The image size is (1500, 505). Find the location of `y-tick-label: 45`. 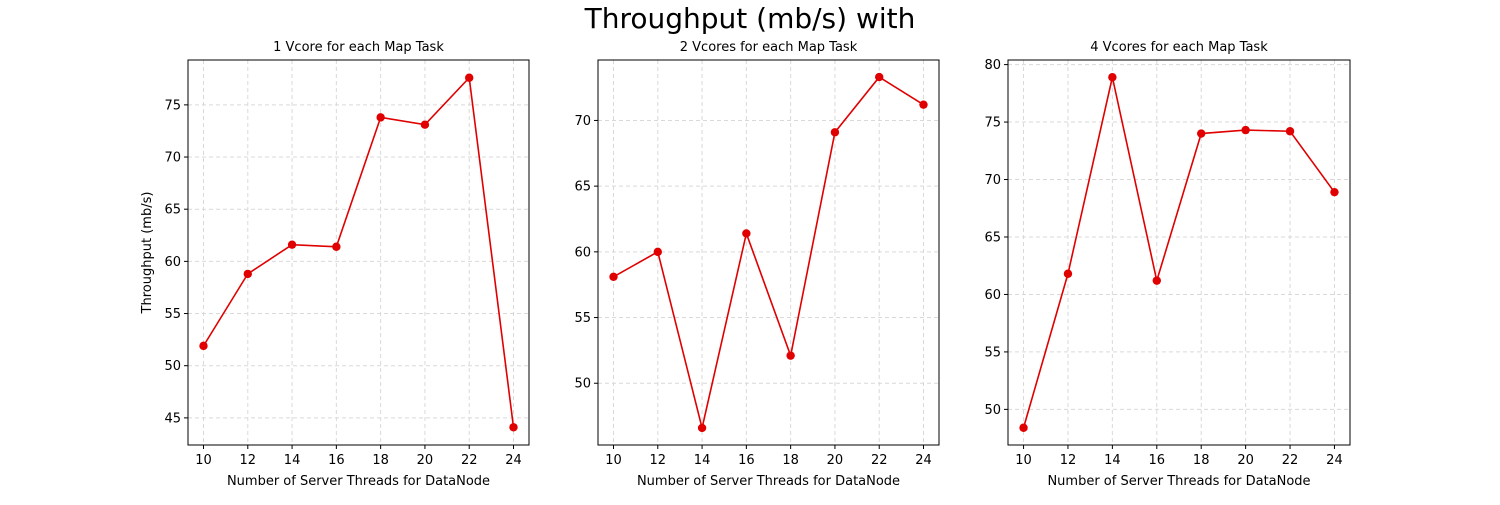

y-tick-label: 45 is located at coordinates (172, 418).